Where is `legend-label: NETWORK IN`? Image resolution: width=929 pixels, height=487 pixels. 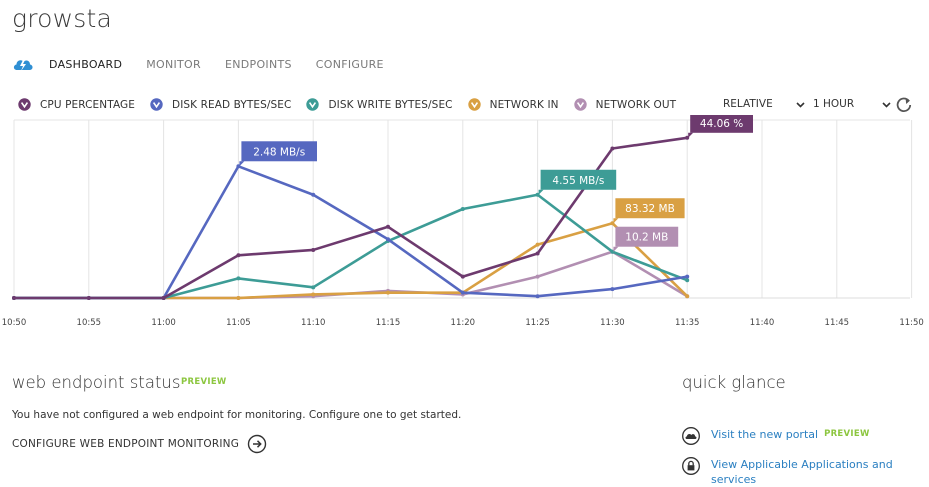 legend-label: NETWORK IN is located at coordinates (524, 104).